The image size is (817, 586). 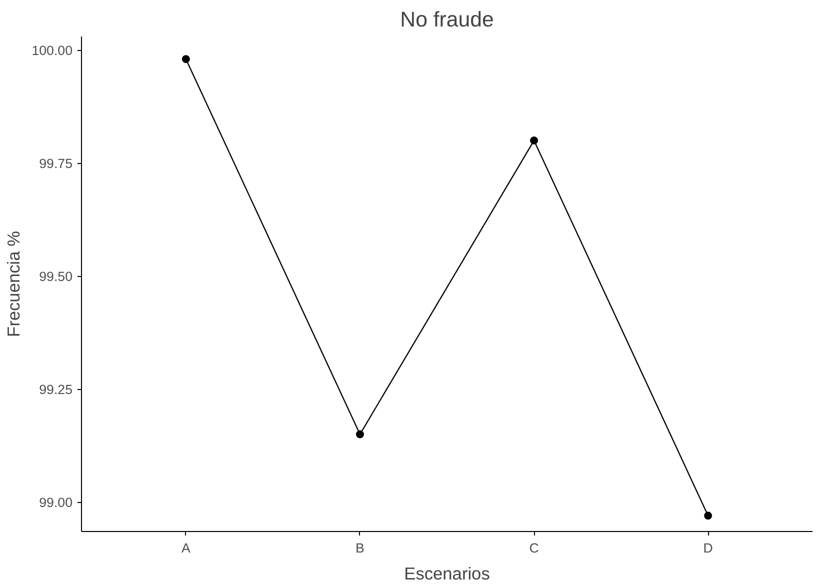 I want to click on y-tick-label: 99.25, so click(x=56, y=390).